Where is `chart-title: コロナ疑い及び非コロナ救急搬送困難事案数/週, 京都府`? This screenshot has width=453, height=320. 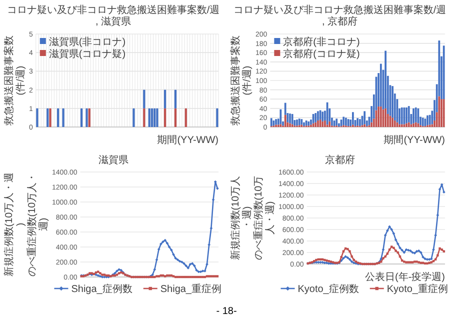
chart-title: コロナ疑い及び非コロナ救急搬送困難事案数/週, 京都府 is located at coordinates (339, 16).